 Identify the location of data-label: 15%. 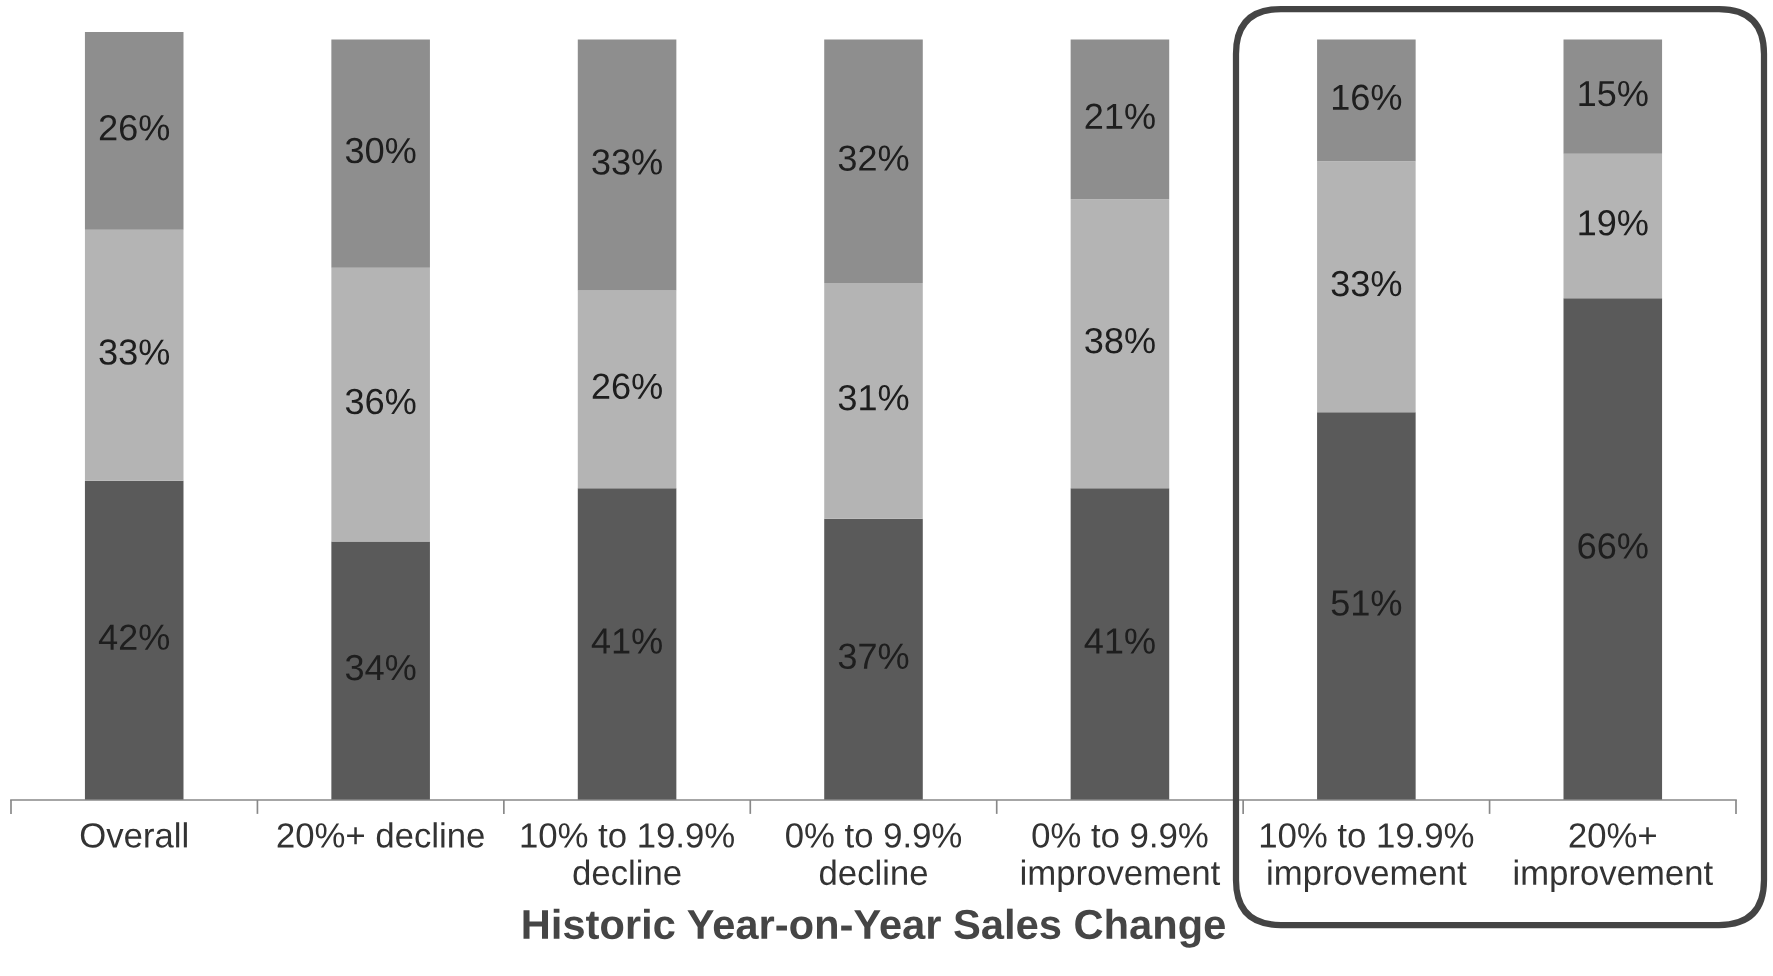
(1613, 93).